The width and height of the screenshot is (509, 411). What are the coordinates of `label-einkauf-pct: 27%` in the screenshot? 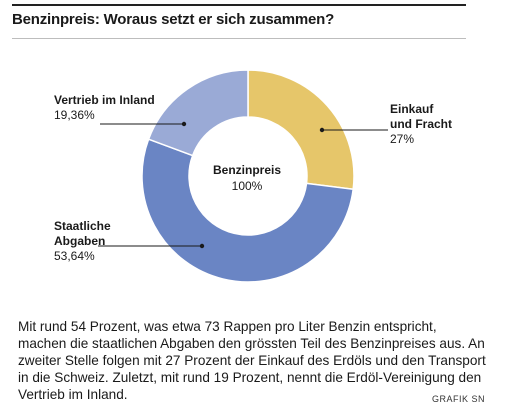 It's located at (402, 139).